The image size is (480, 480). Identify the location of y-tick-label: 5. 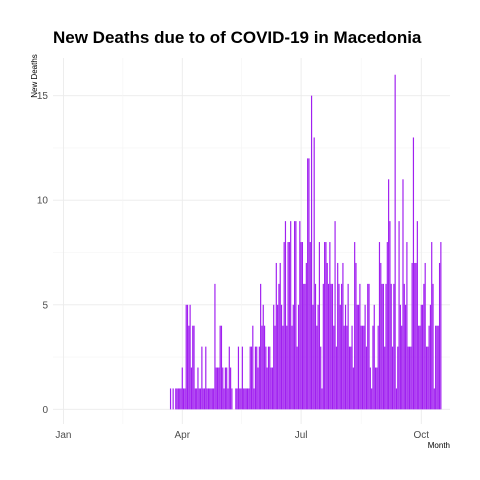
(45, 305).